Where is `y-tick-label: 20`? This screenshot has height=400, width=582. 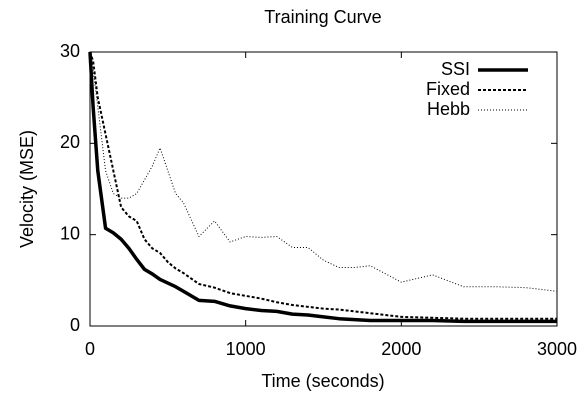 y-tick-label: 20 is located at coordinates (70, 142).